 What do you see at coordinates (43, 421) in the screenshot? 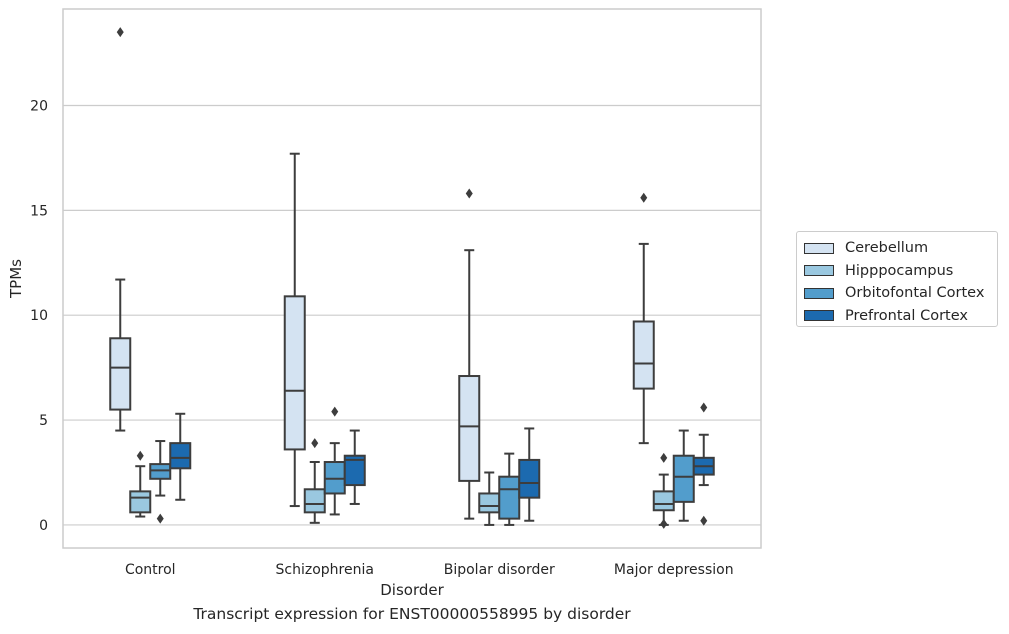
I see `y-tick-label: 5` at bounding box center [43, 421].